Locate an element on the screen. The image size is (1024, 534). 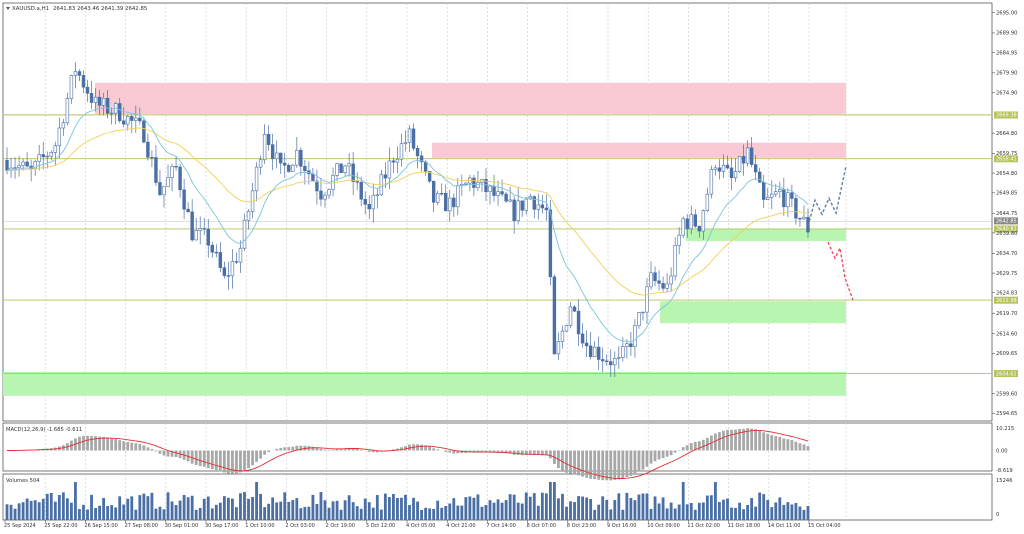
time-axis-label: 27 Sep 08:00 is located at coordinates (141, 526).